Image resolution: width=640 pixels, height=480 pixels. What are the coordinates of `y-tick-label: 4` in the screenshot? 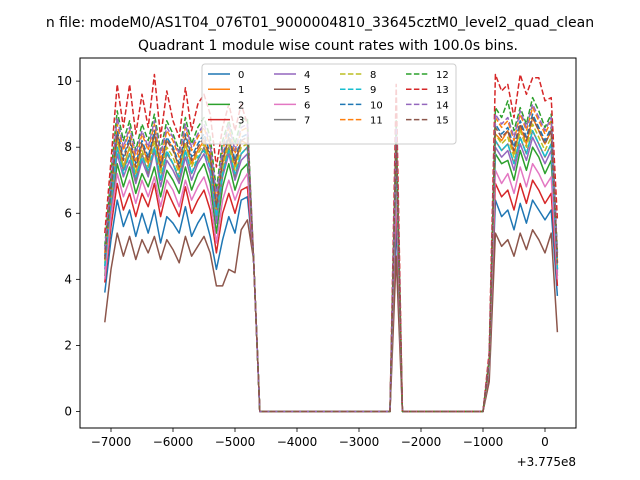 It's located at (68, 279).